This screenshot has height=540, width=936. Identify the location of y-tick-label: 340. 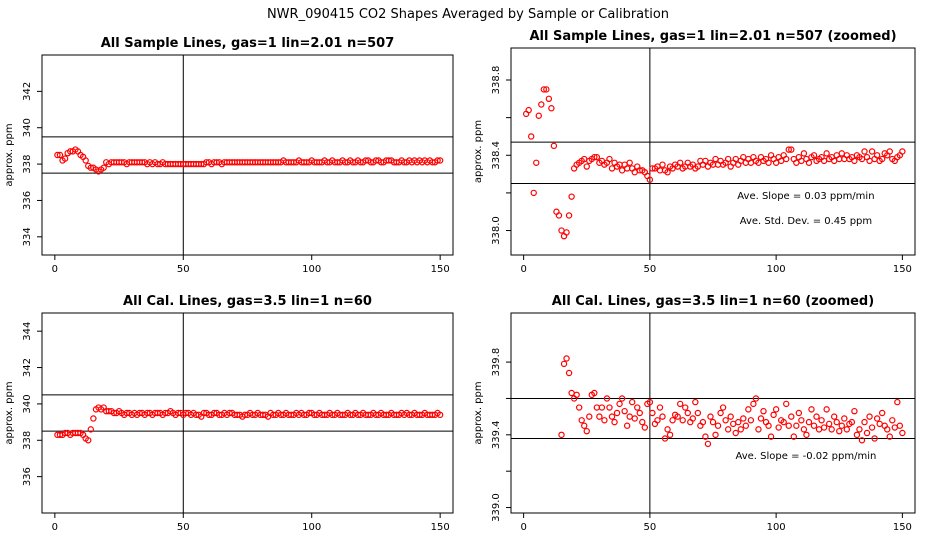
(27, 403).